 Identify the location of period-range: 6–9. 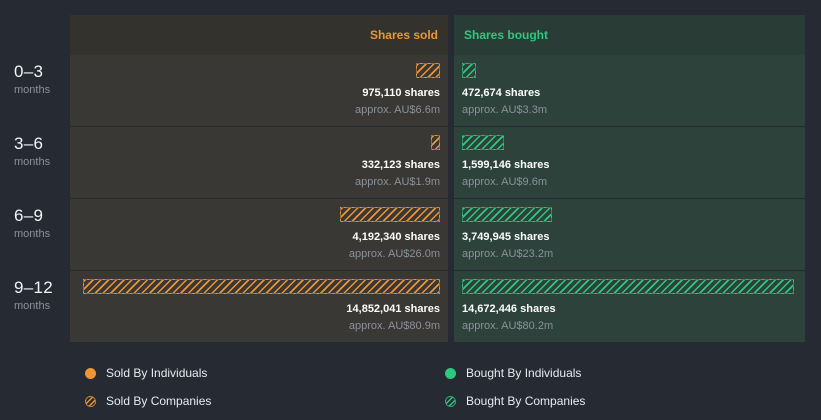
(29, 215).